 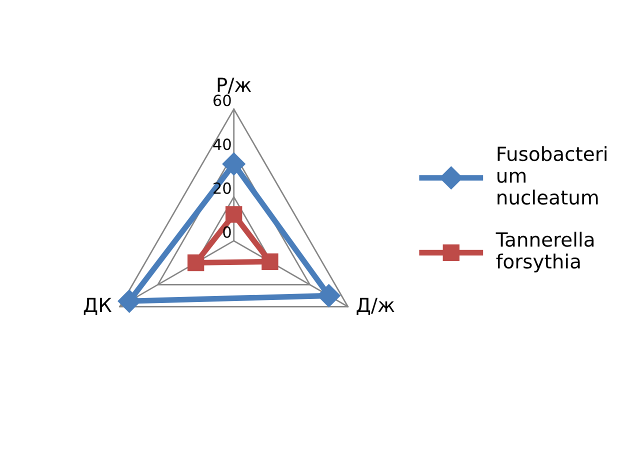 I want to click on spoke-label: ДК, so click(x=98, y=307).